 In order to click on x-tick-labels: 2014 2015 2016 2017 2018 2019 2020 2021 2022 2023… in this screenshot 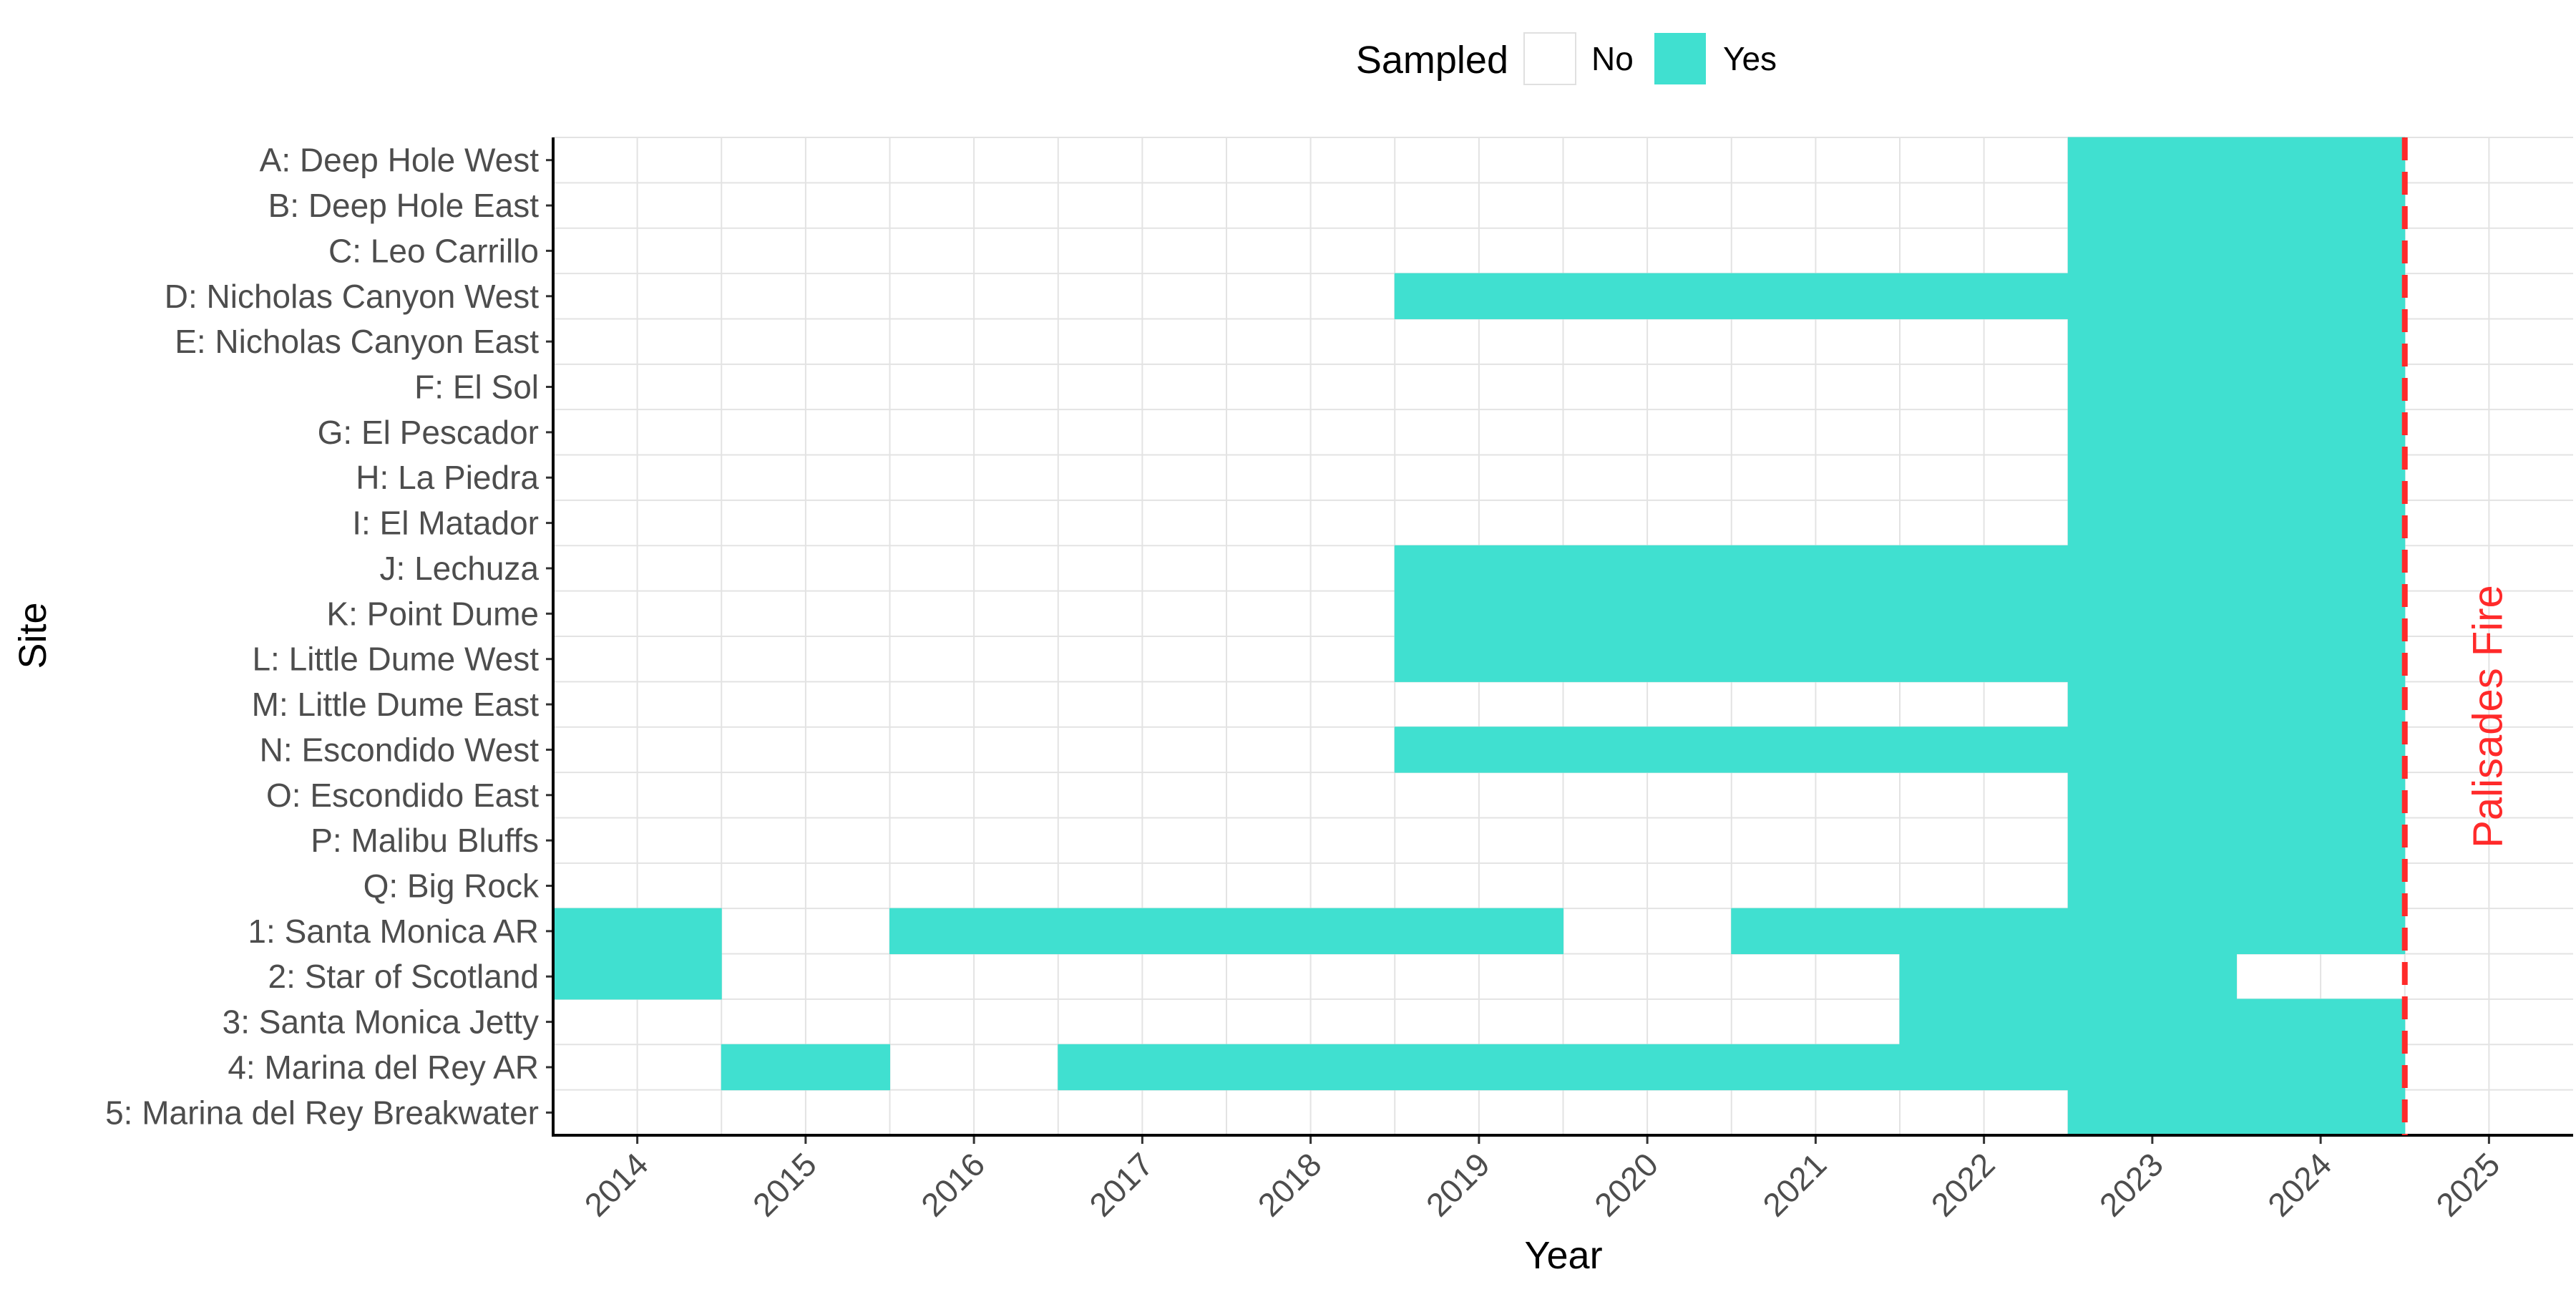, I will do `click(1542, 1184)`.